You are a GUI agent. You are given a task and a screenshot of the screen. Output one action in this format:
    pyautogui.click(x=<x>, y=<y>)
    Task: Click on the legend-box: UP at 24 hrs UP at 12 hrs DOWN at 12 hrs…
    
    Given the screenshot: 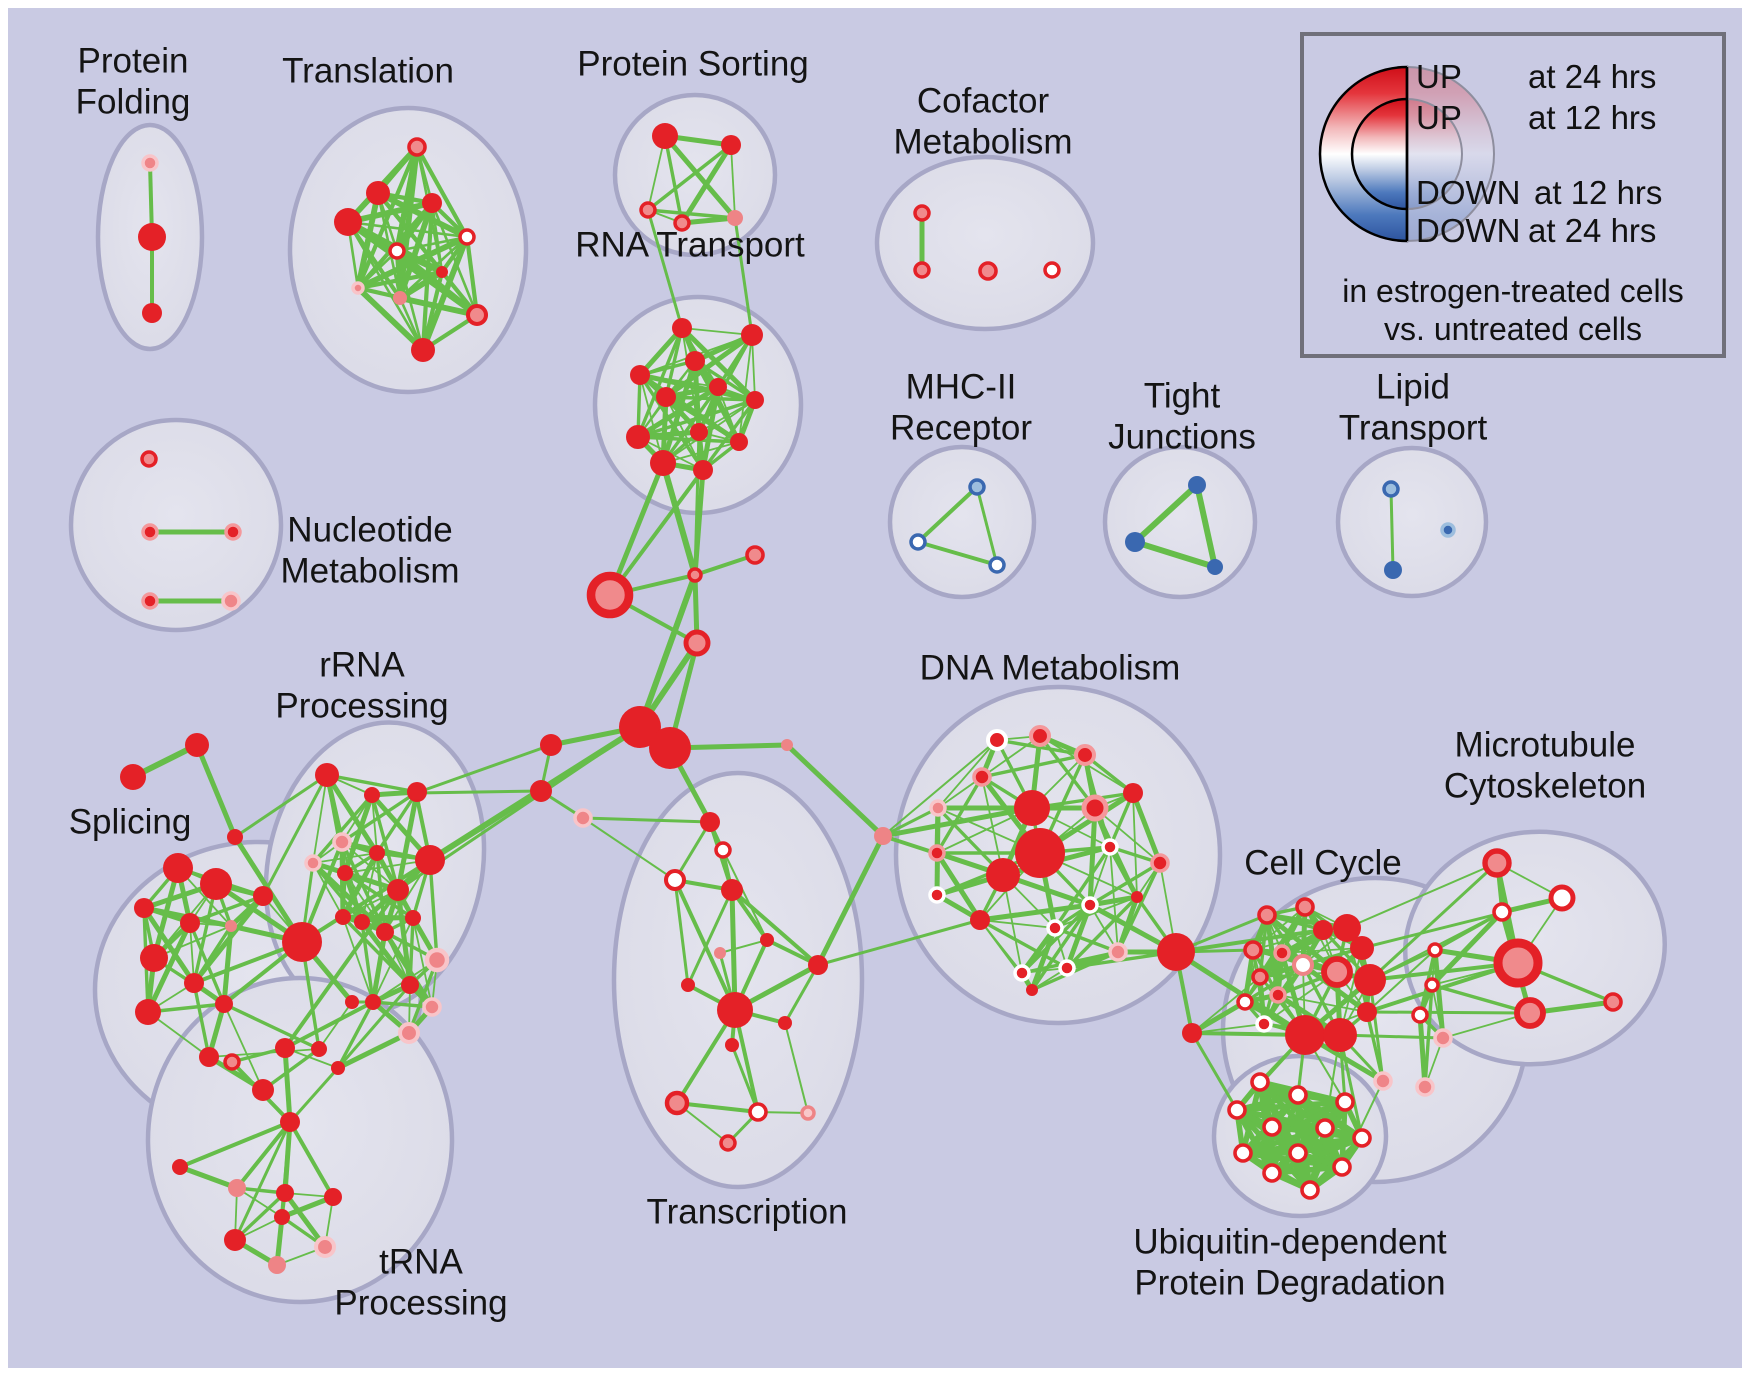 What is the action you would take?
    pyautogui.click(x=1513, y=195)
    